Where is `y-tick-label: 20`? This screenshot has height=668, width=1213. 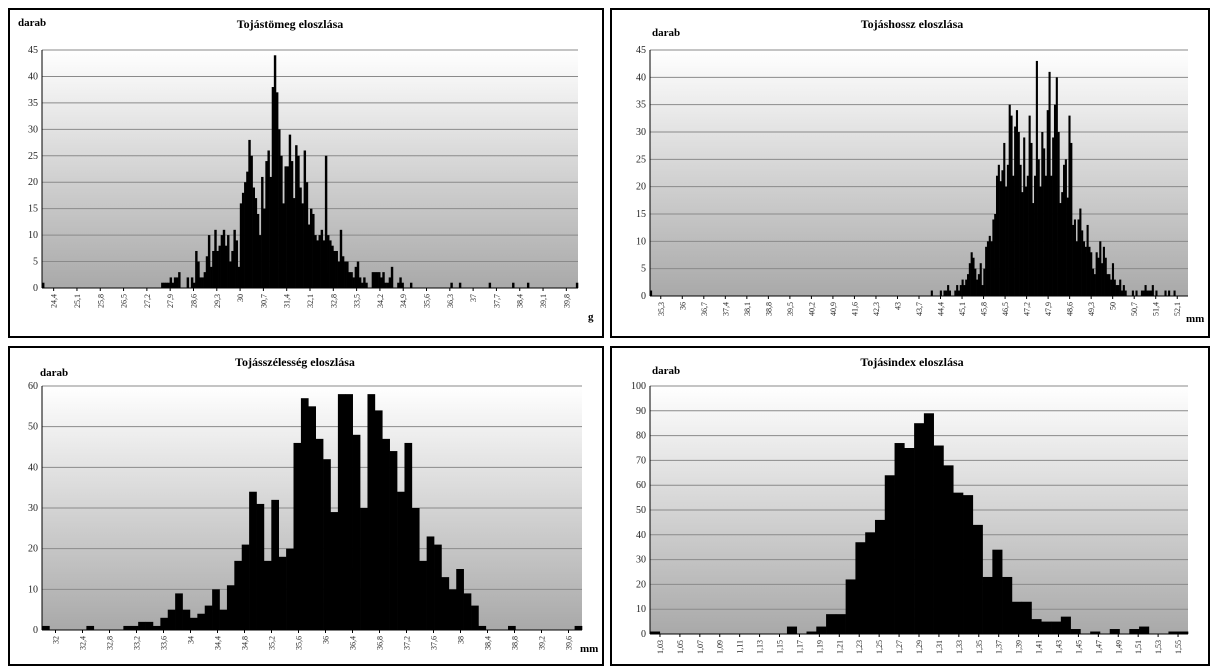
y-tick-label: 20 is located at coordinates (641, 584).